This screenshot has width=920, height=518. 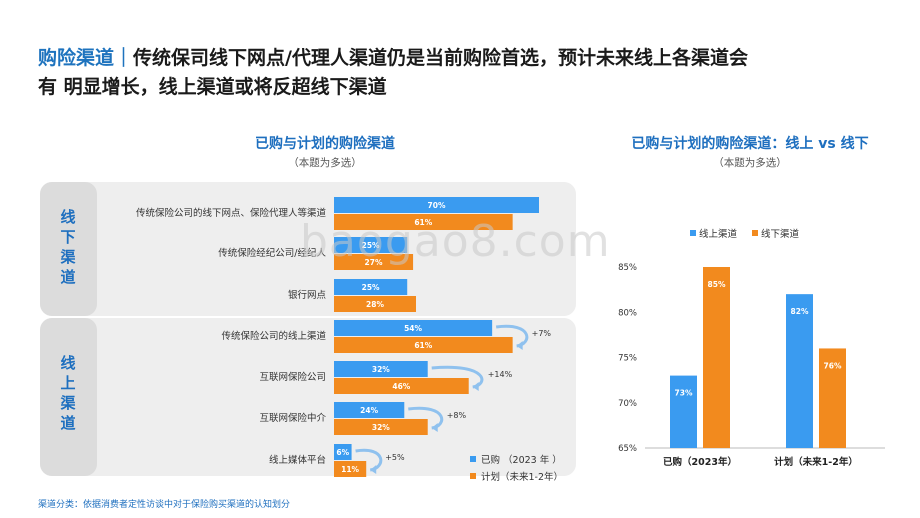 What do you see at coordinates (272, 253) in the screenshot?
I see `category-label: 传统保险经纪公司/经纪人` at bounding box center [272, 253].